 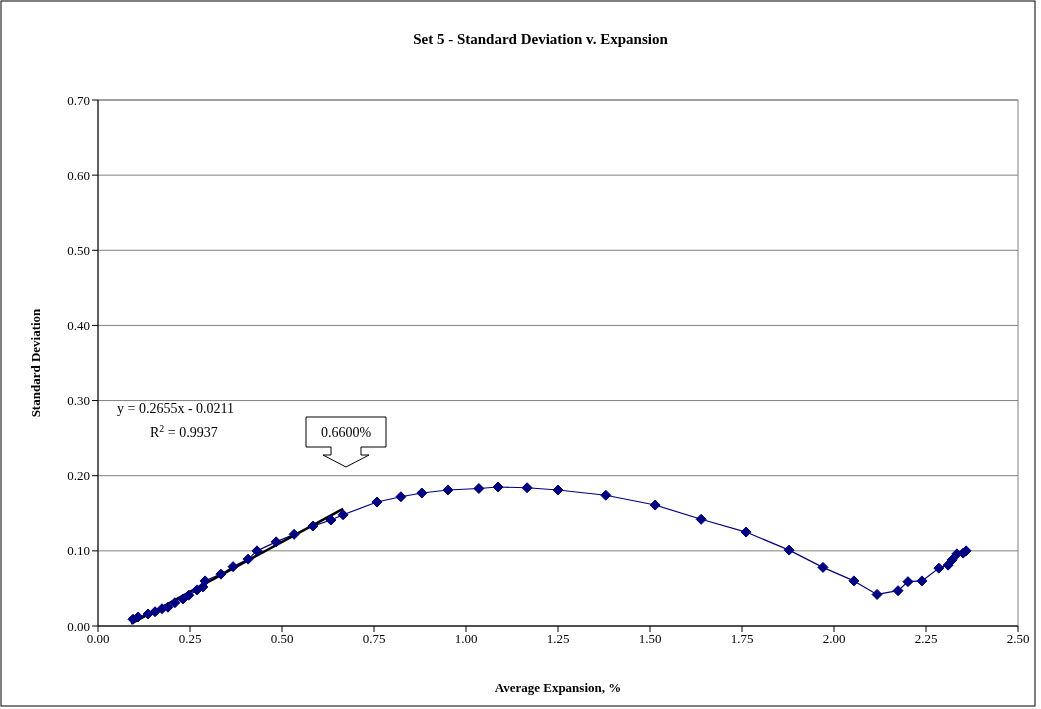 What do you see at coordinates (78, 326) in the screenshot?
I see `y-tick-label: 0.40` at bounding box center [78, 326].